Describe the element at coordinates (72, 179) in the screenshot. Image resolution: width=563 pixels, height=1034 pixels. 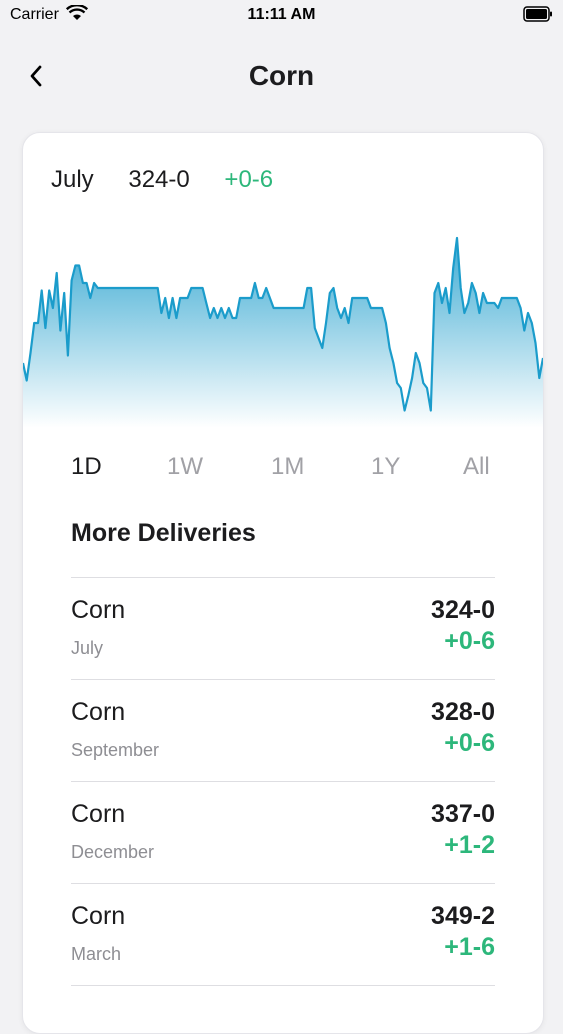
I see `quote-month: July` at that location.